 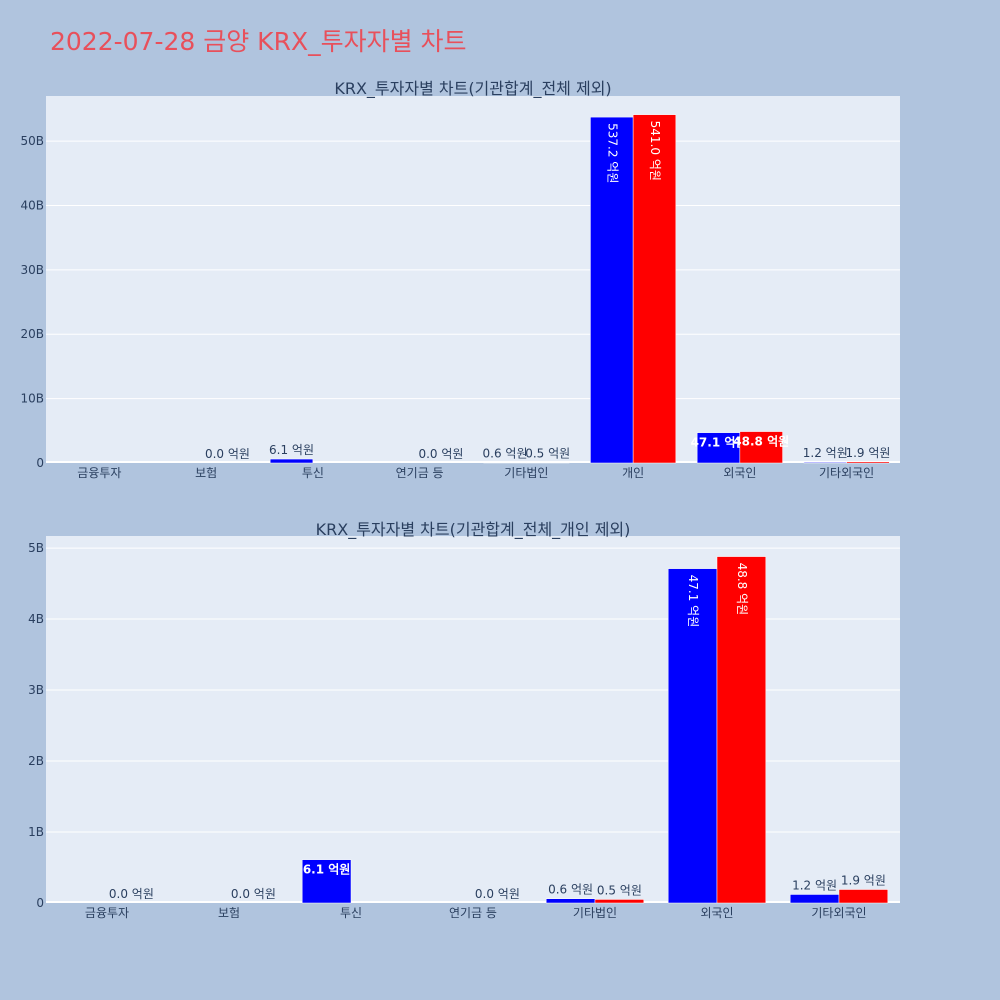 What do you see at coordinates (36, 761) in the screenshot?
I see `y-tick-label: 2B` at bounding box center [36, 761].